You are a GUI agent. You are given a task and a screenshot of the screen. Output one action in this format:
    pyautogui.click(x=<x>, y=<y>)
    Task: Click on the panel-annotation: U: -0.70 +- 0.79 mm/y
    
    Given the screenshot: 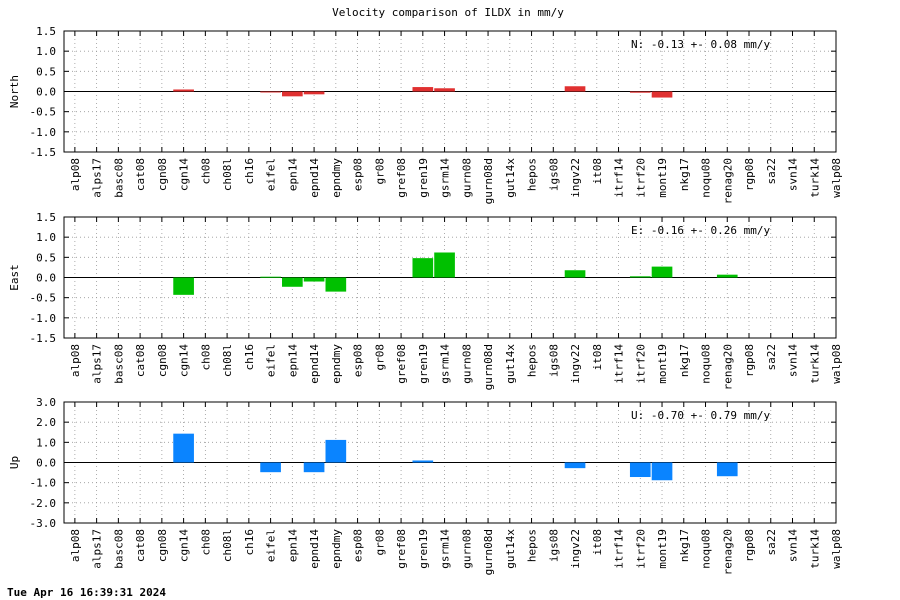 What is the action you would take?
    pyautogui.click(x=700, y=415)
    